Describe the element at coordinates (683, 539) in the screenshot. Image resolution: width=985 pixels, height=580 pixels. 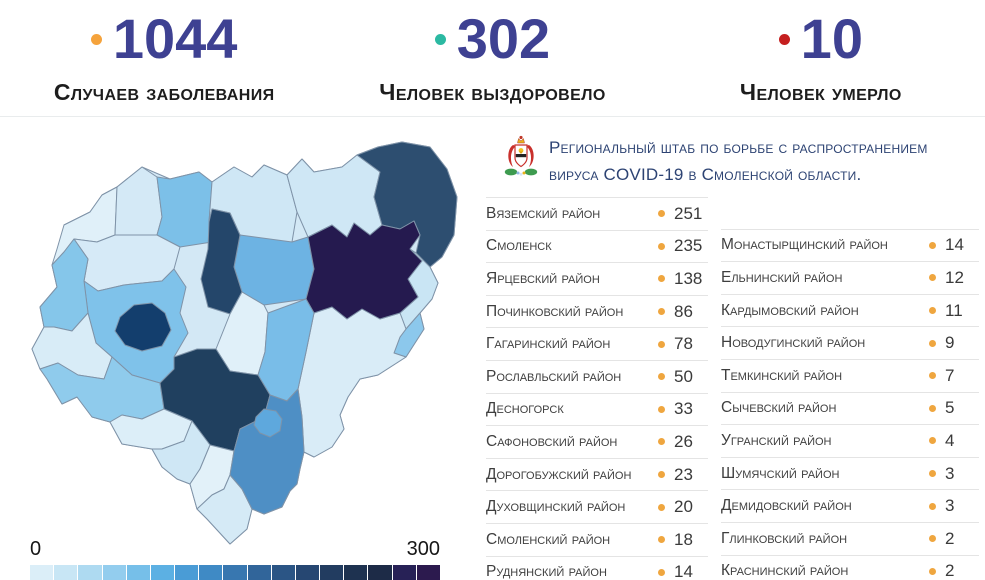
I see `district-value: 18` at that location.